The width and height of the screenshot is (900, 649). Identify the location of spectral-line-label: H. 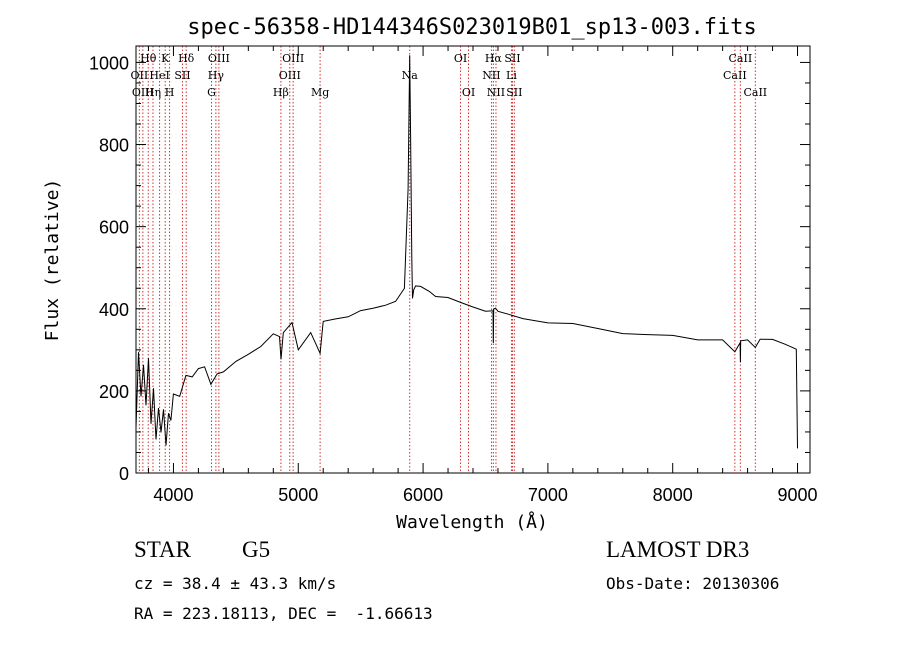
(170, 92).